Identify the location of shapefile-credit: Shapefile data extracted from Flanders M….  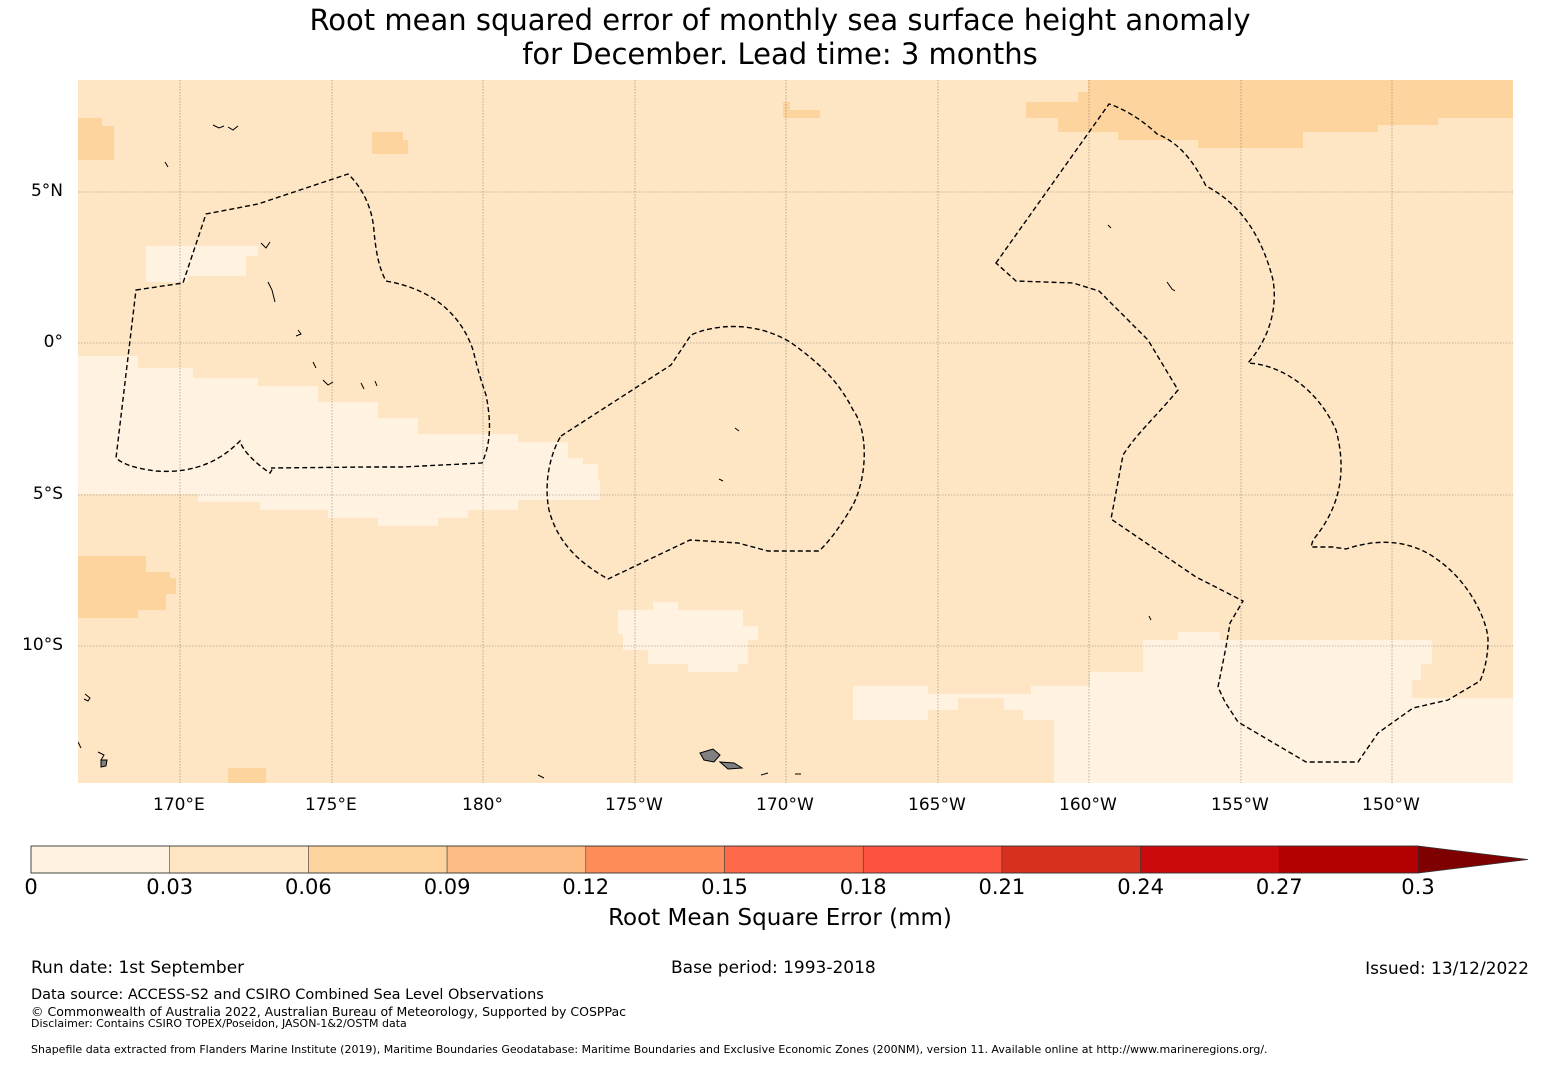
(649, 1049).